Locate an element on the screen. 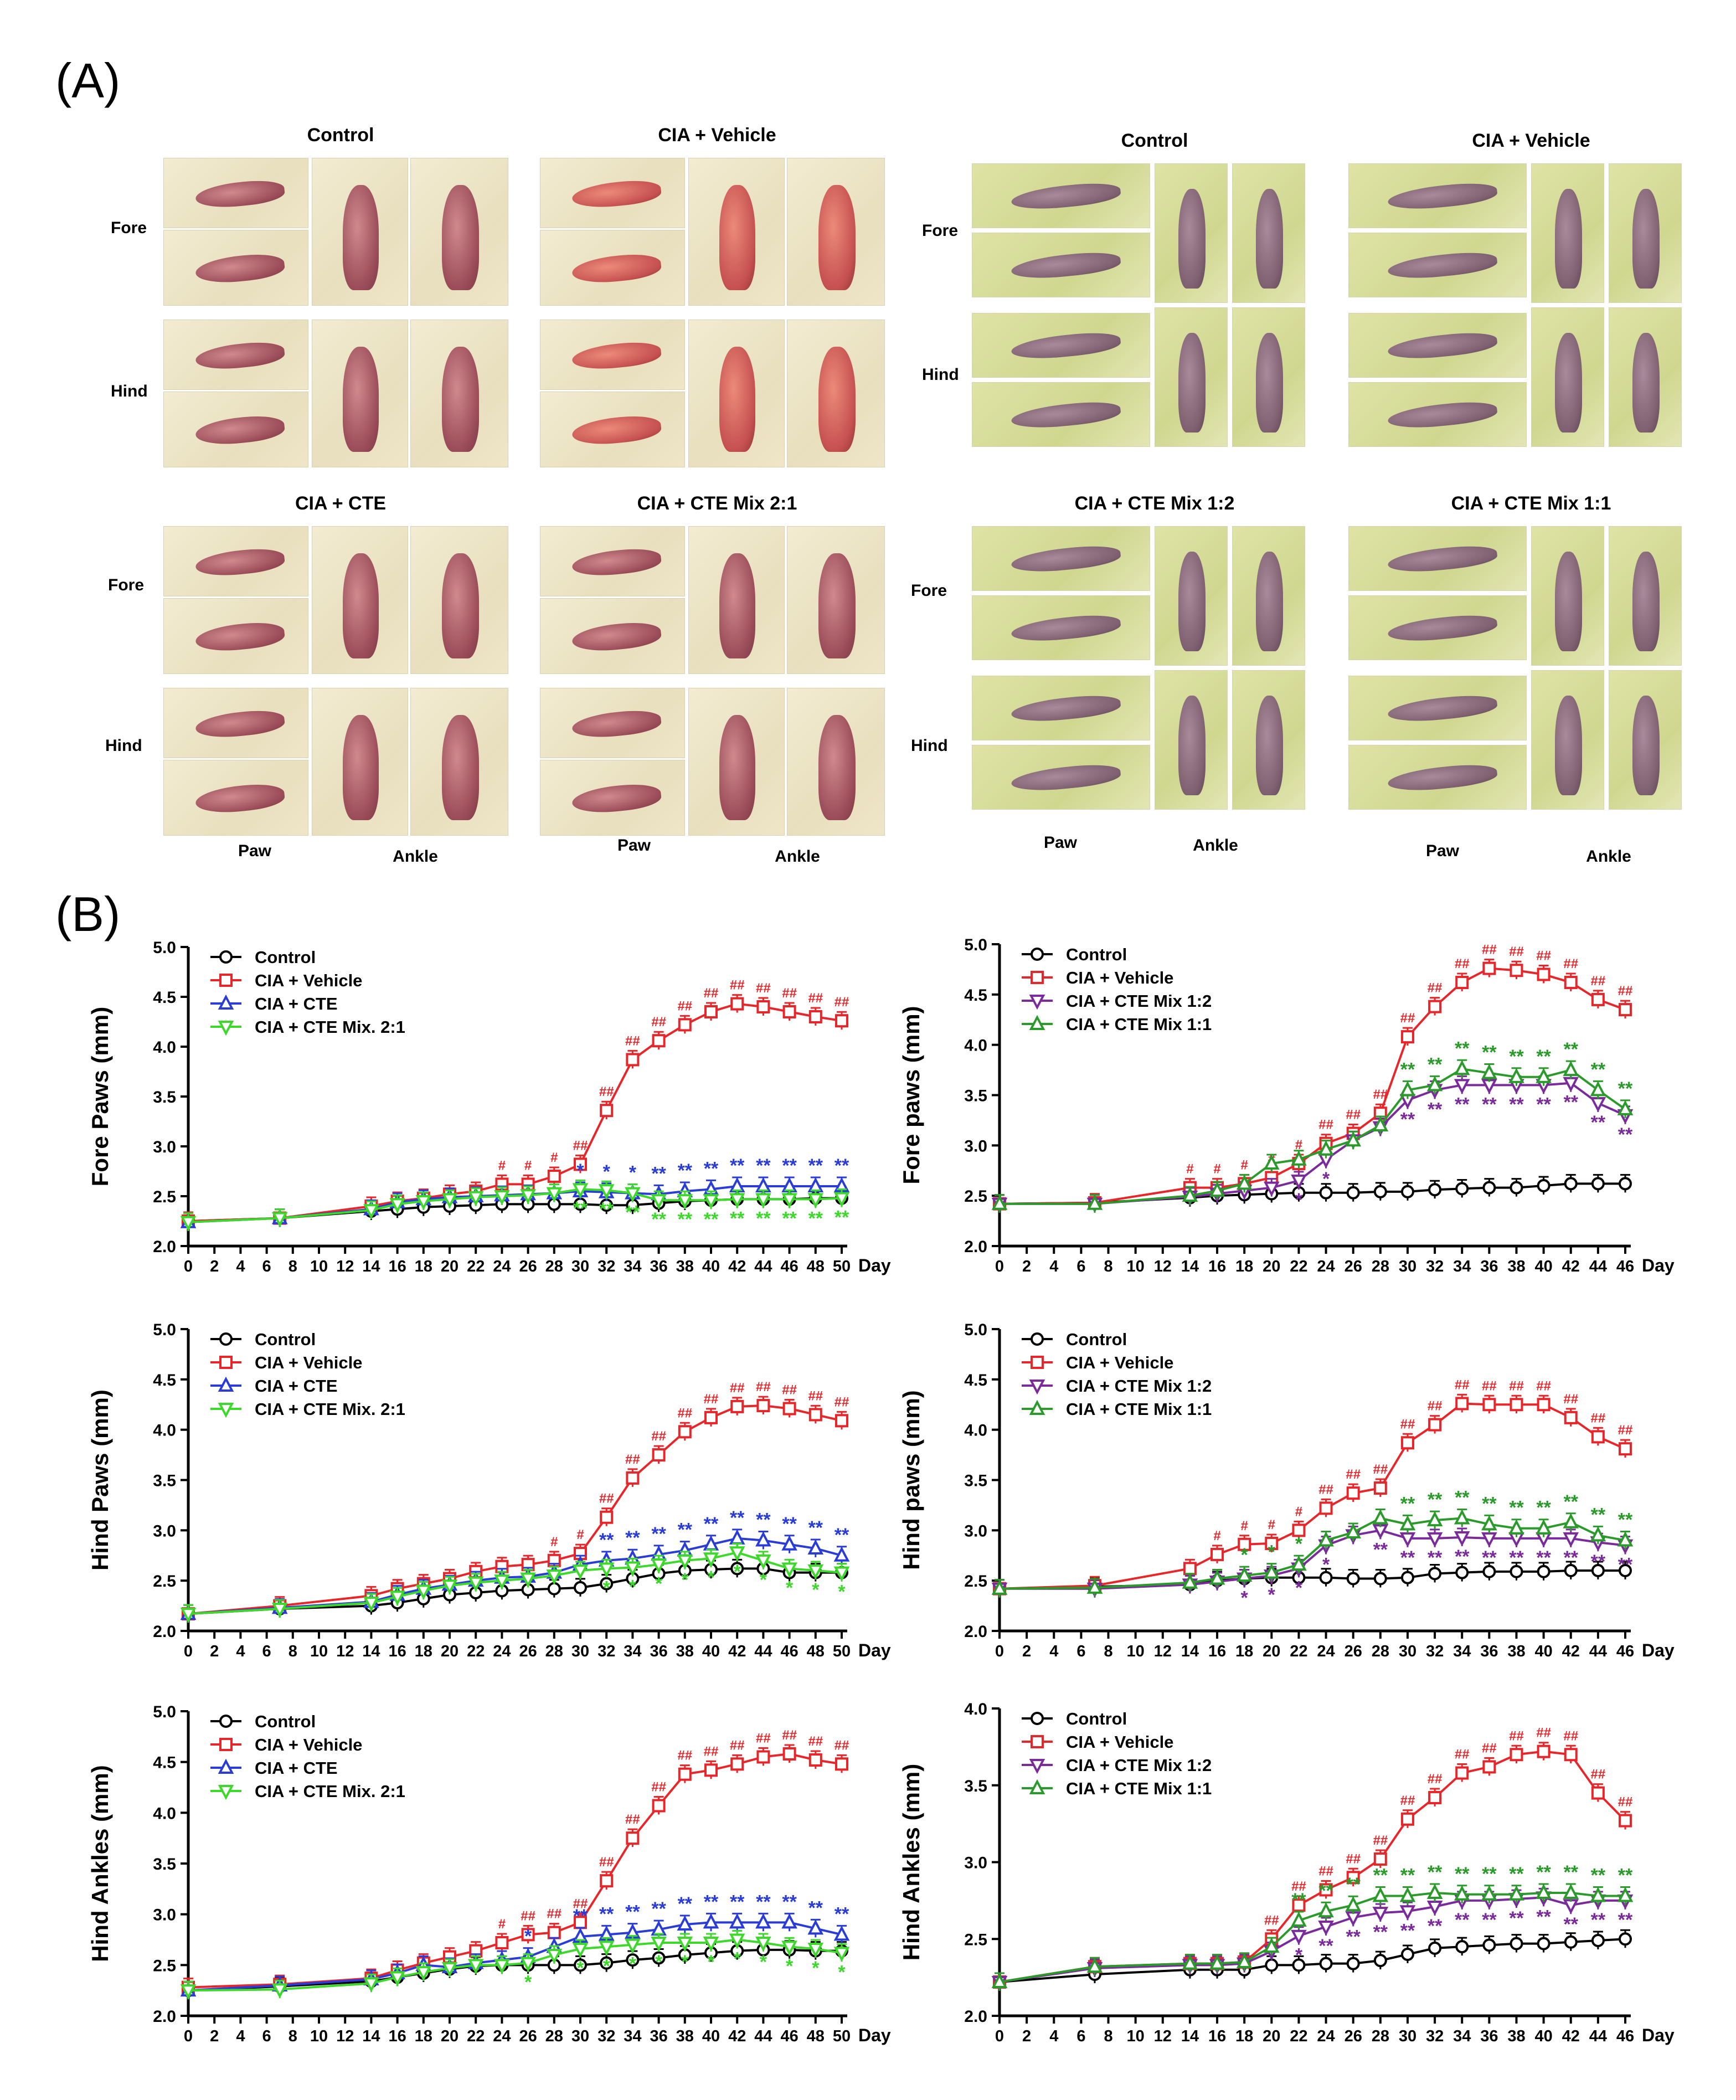 The image size is (1736, 2100). x-tick-label: 34 is located at coordinates (632, 2036).